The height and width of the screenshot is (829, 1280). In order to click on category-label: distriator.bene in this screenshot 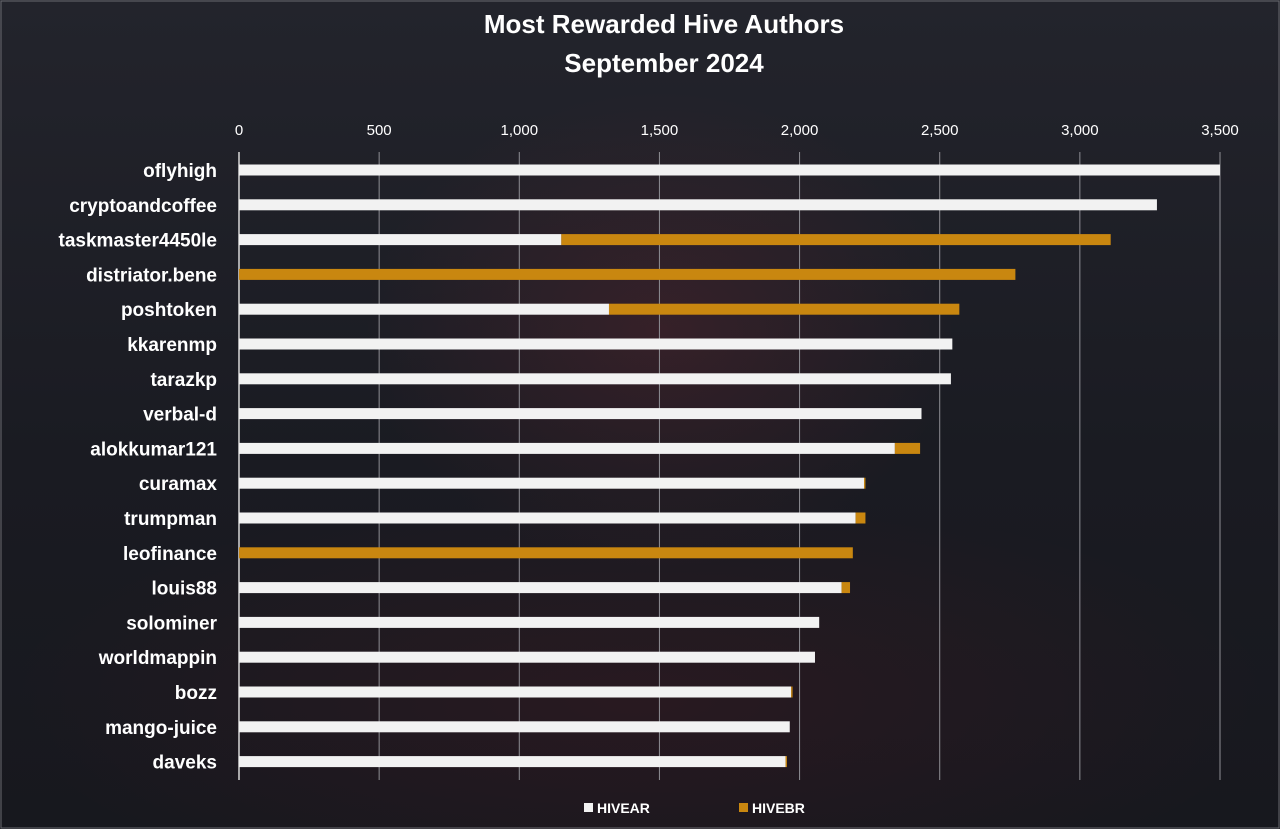, I will do `click(151, 275)`.